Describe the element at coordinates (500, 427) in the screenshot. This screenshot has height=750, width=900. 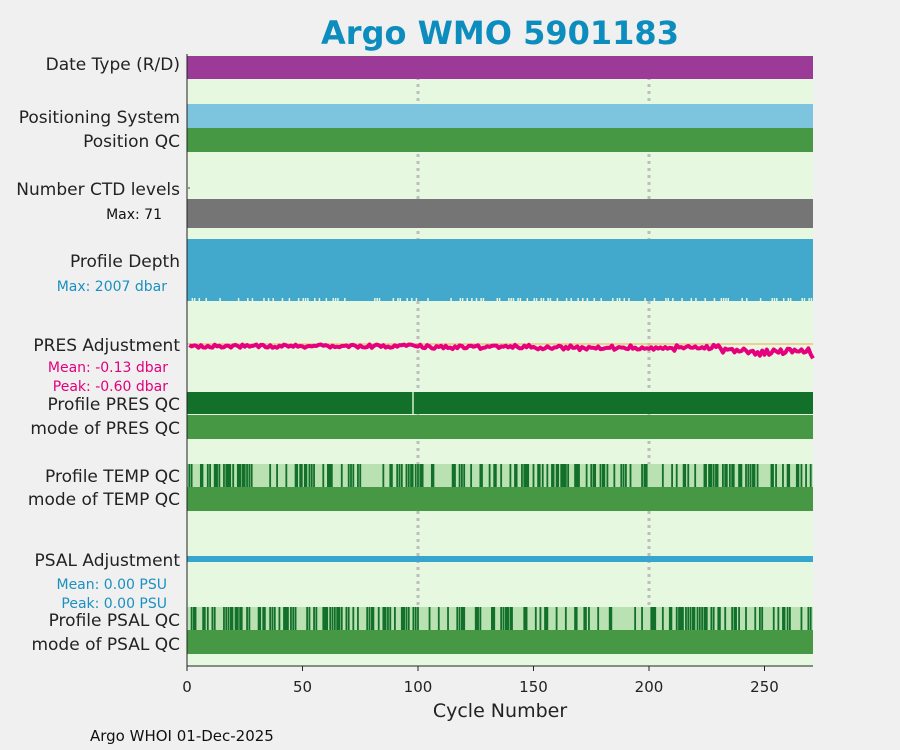
I see `mode-pres-qc-bar` at that location.